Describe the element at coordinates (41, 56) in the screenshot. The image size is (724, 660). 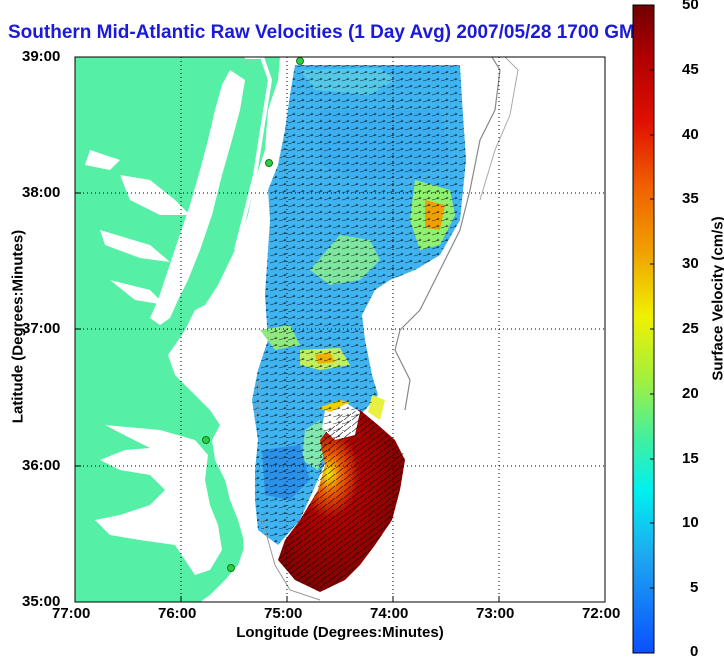
I see `y-tick-label: 39:00` at that location.